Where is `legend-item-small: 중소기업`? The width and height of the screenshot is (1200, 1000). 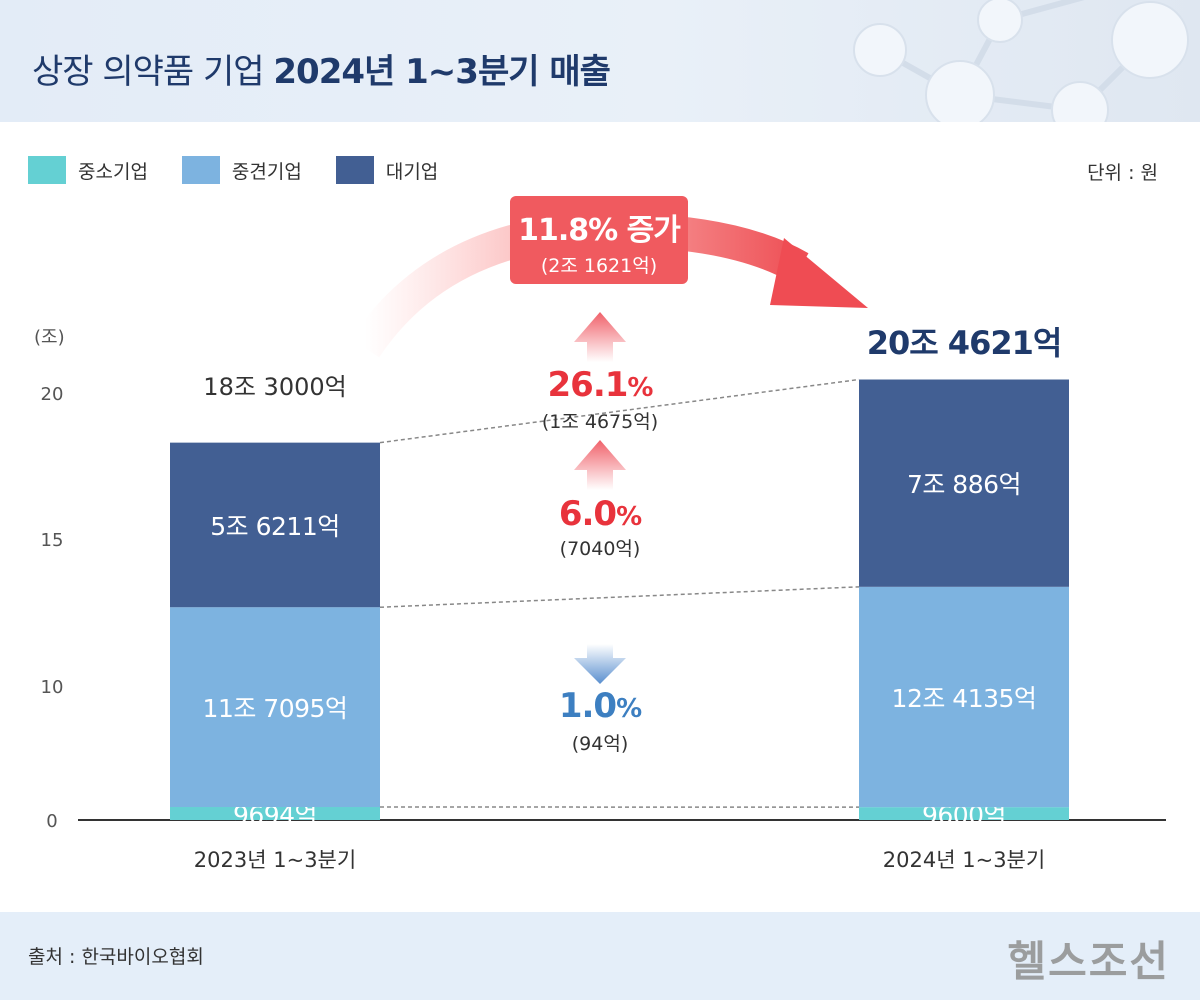 legend-item-small: 중소기업 is located at coordinates (88, 170).